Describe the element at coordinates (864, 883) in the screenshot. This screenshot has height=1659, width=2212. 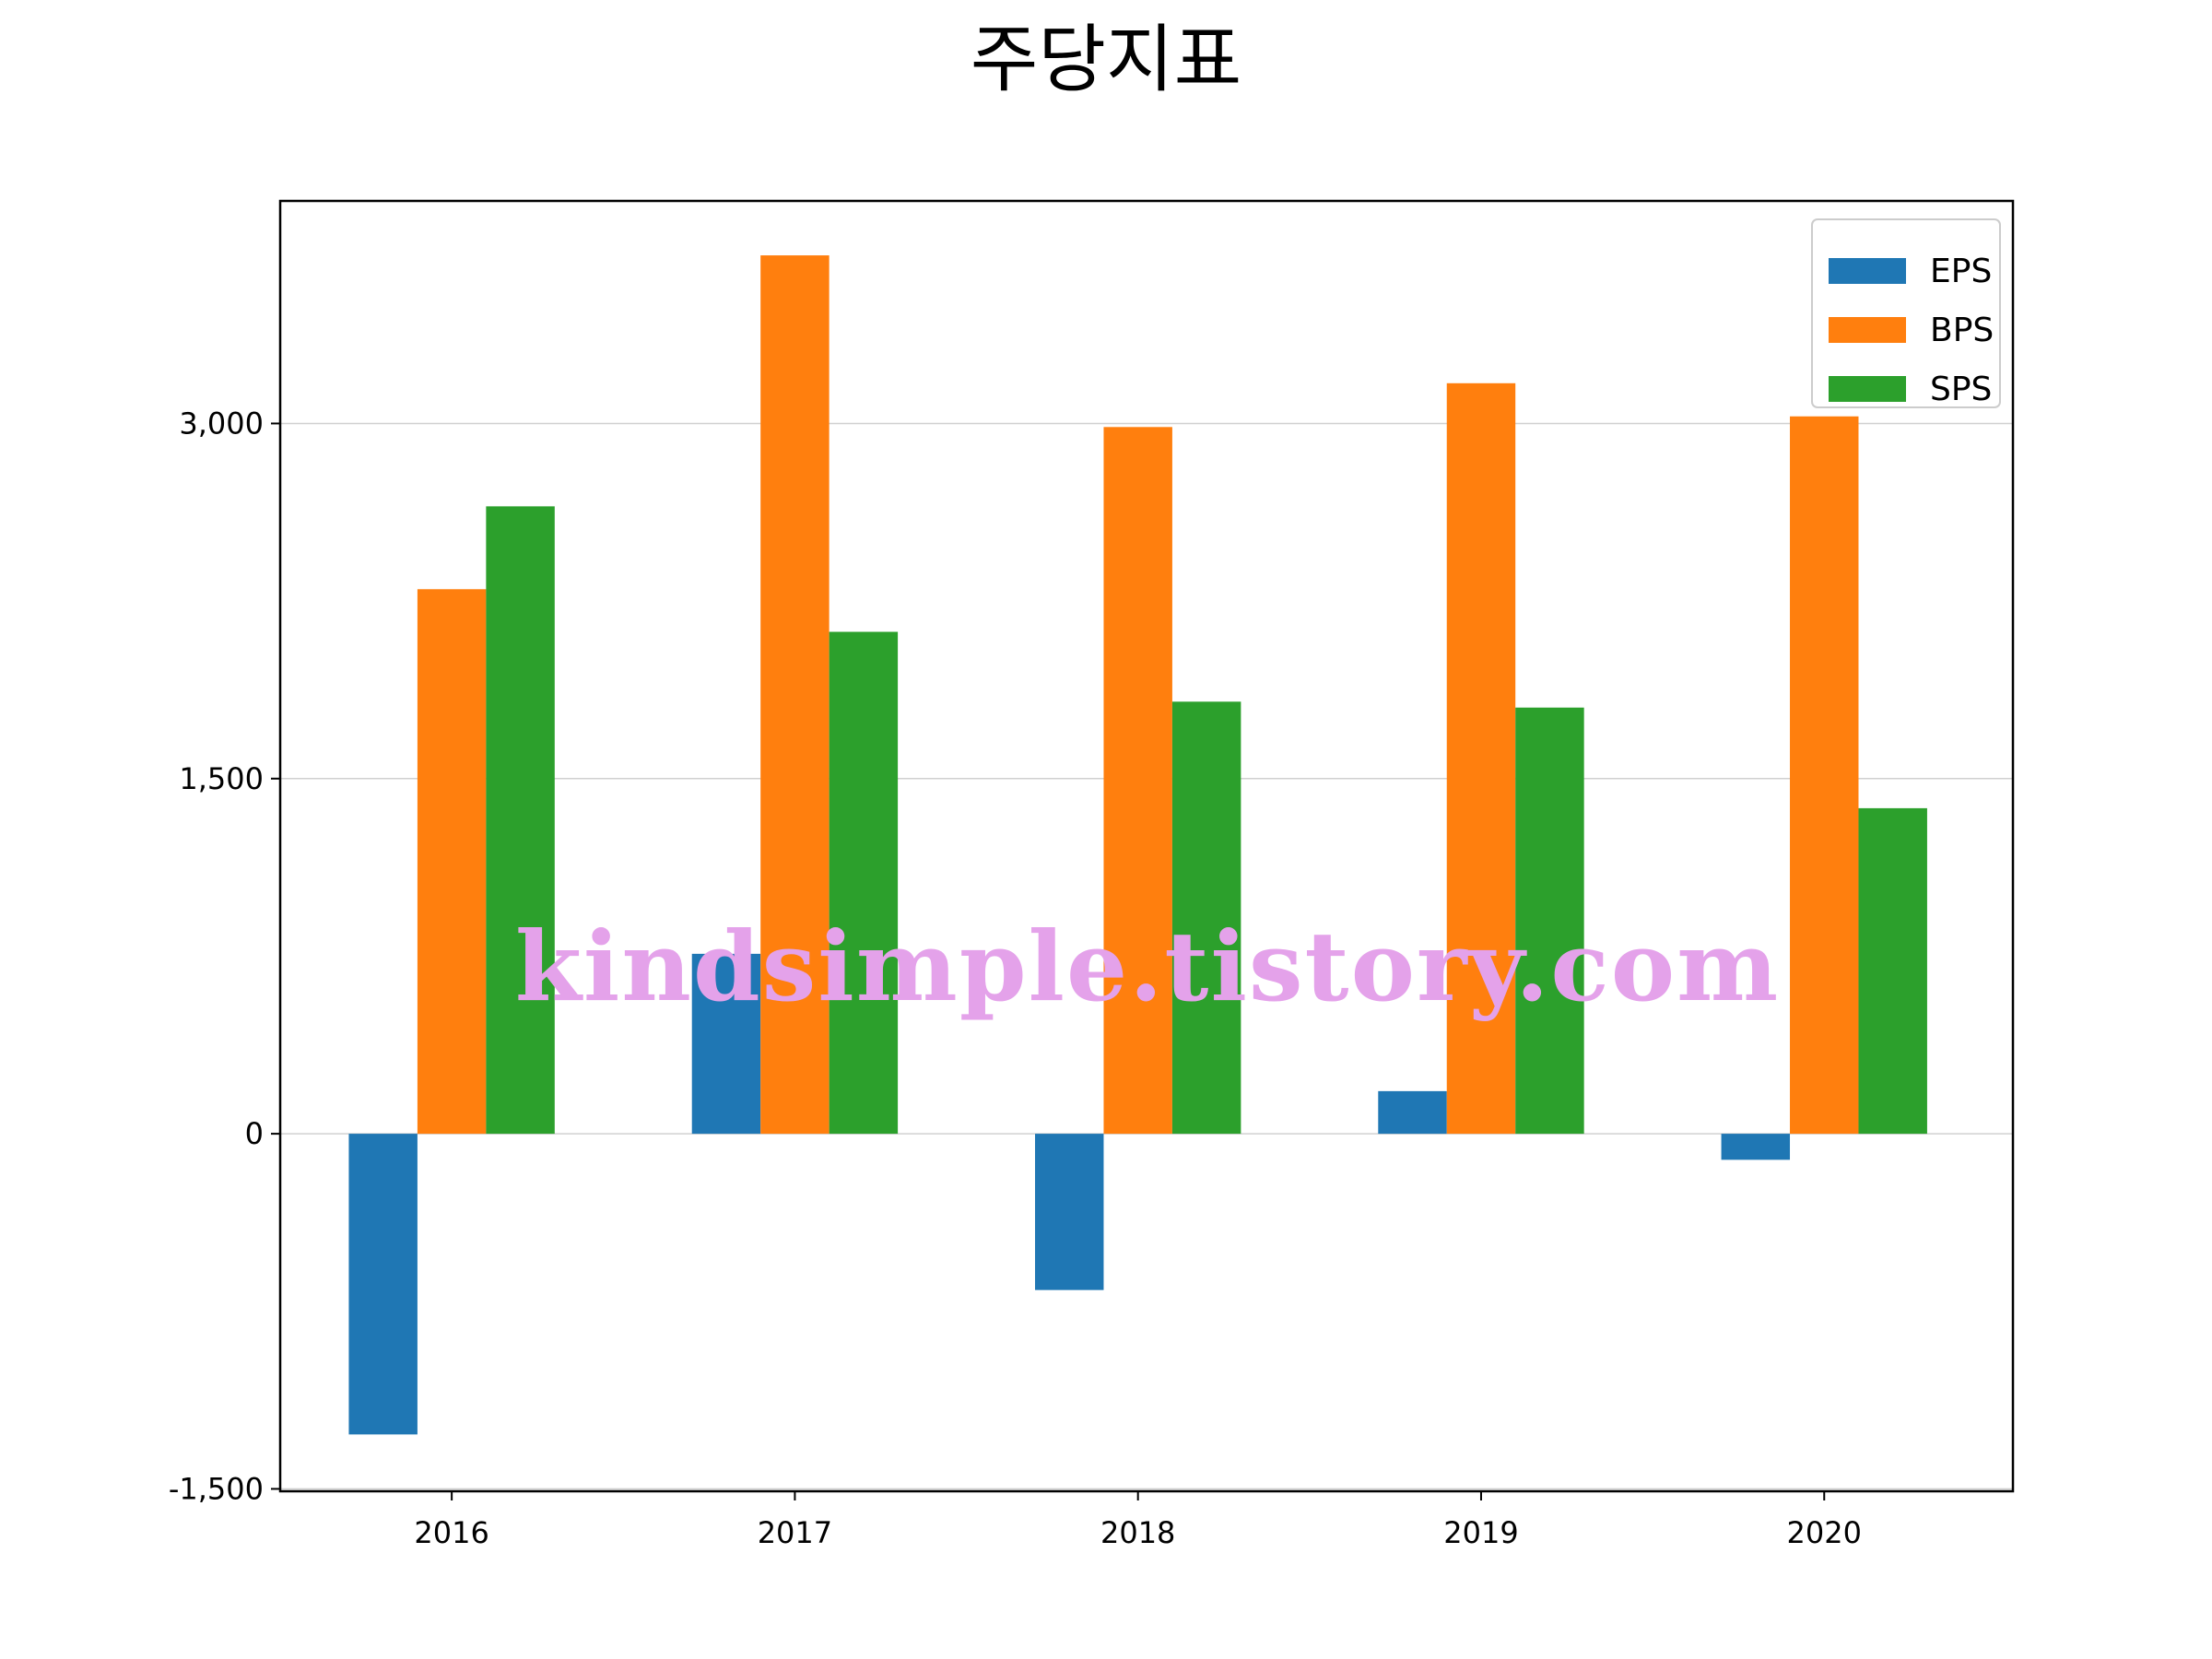
I see `bar-sps-2017` at that location.